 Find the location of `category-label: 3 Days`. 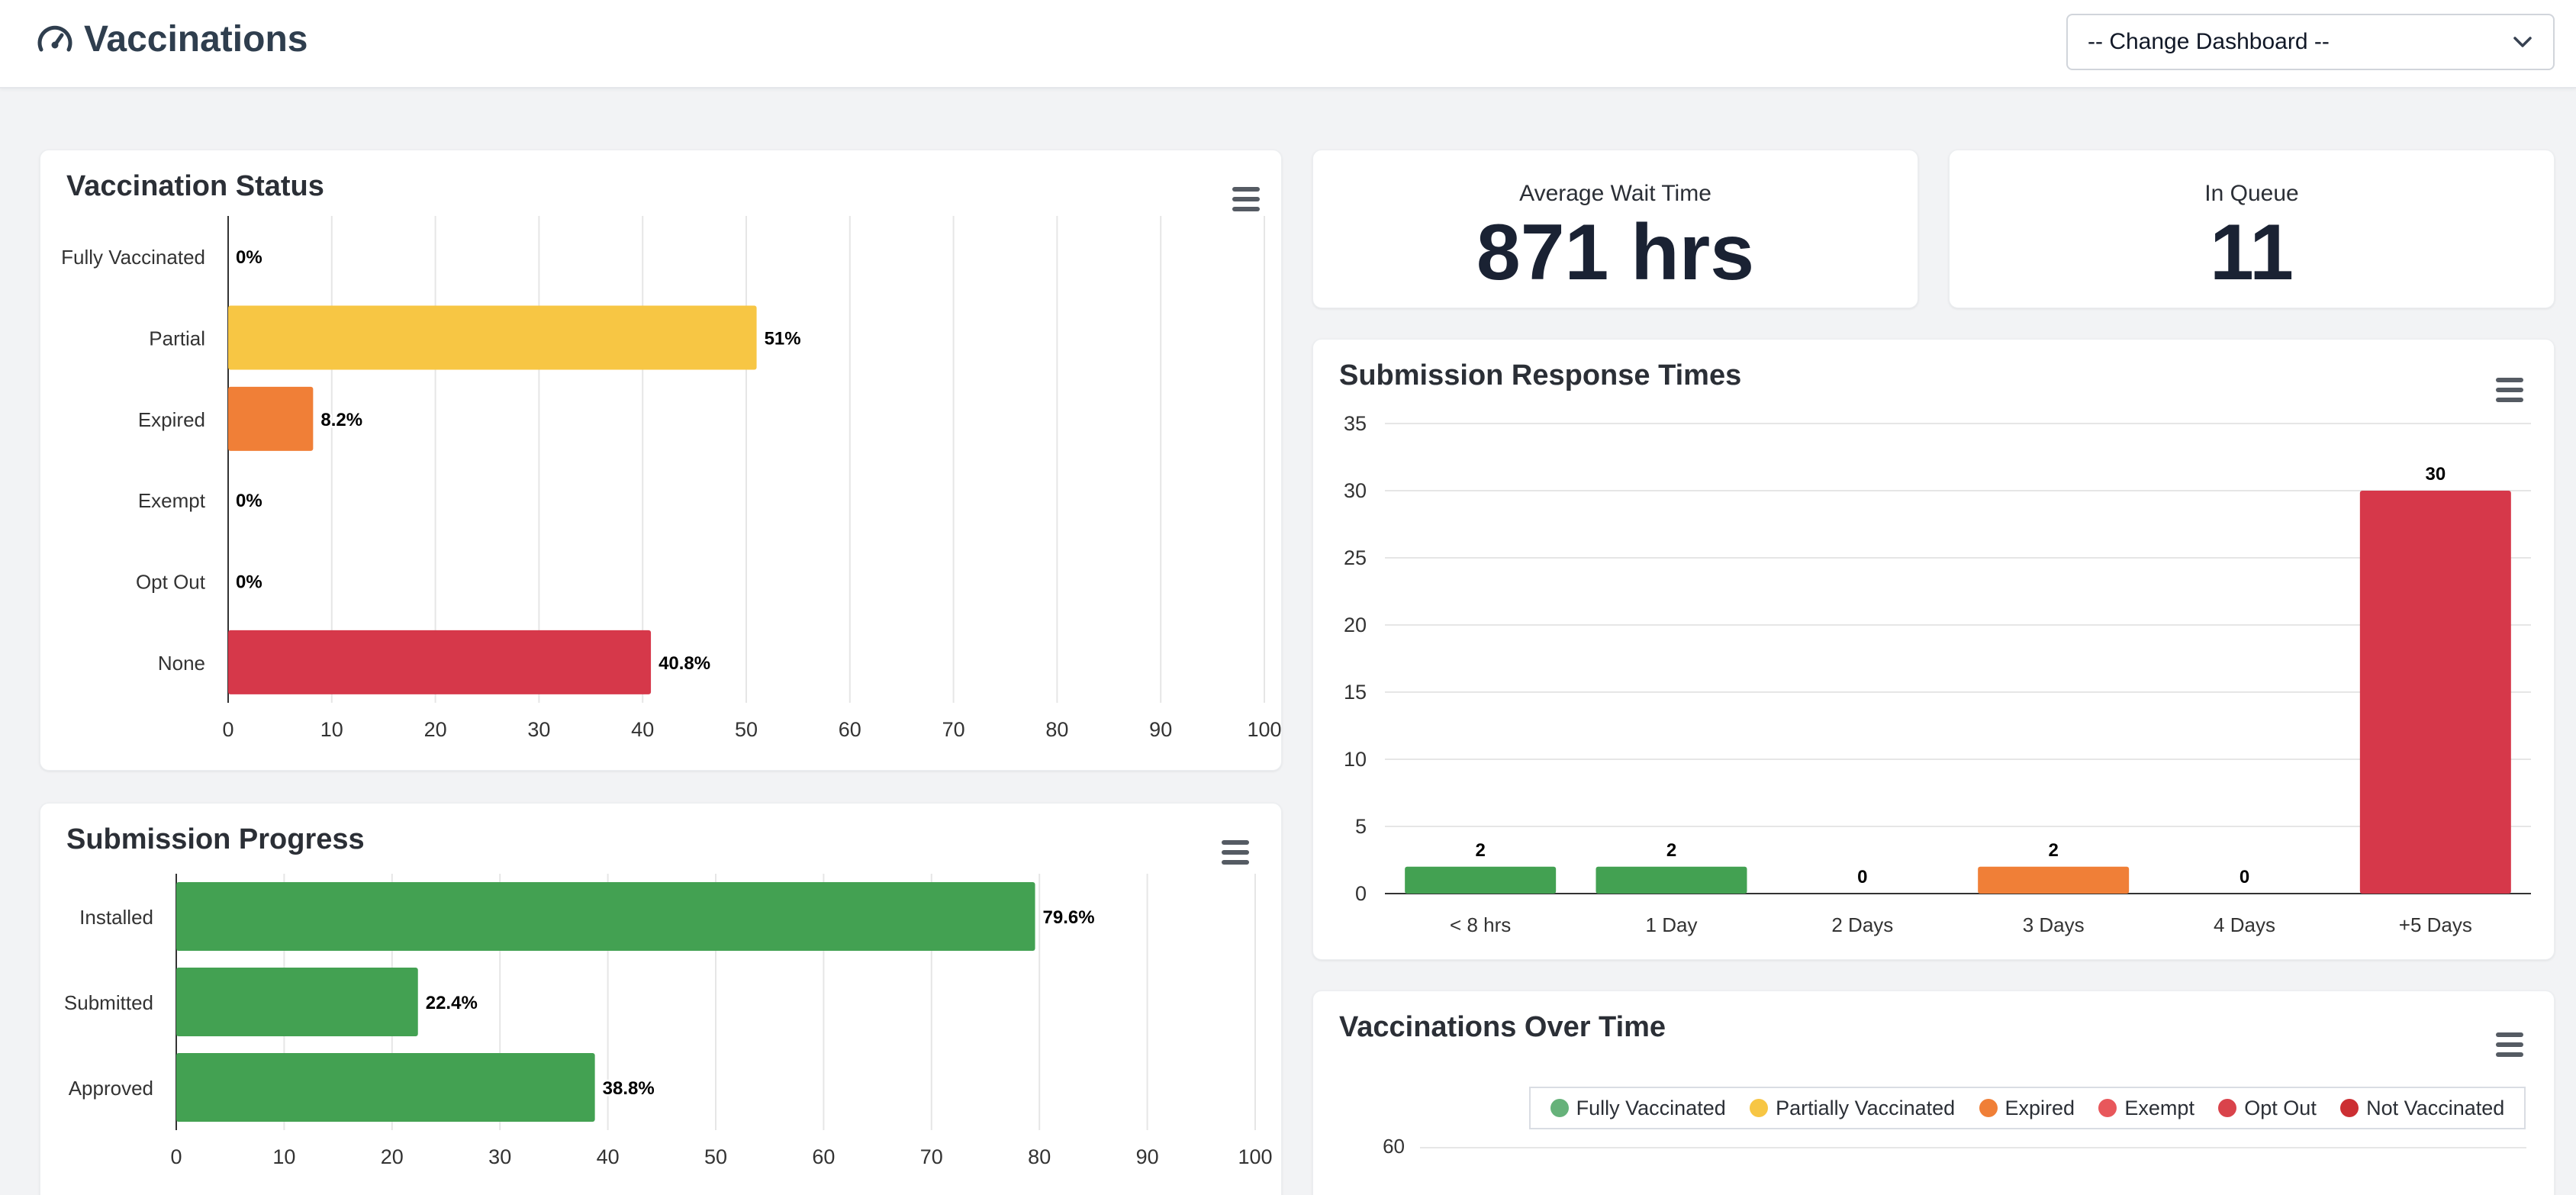

category-label: 3 Days is located at coordinates (2054, 924).